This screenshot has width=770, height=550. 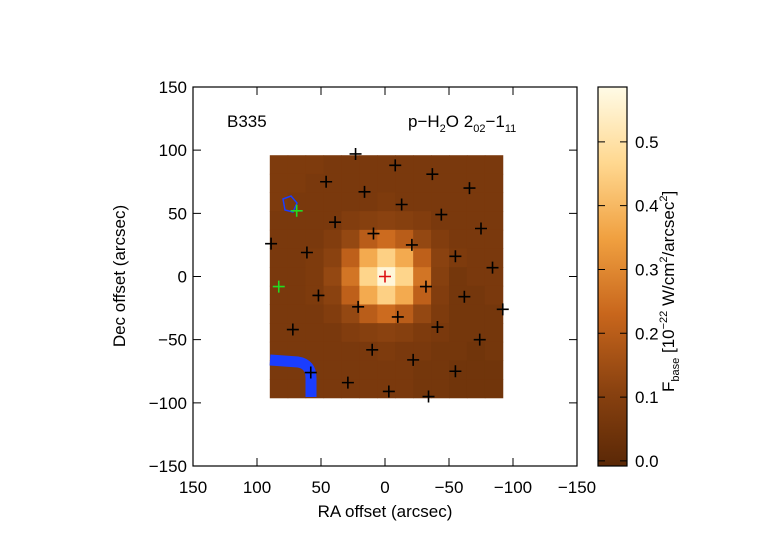 I want to click on colorbar-tick-label: 0.4, so click(x=647, y=206).